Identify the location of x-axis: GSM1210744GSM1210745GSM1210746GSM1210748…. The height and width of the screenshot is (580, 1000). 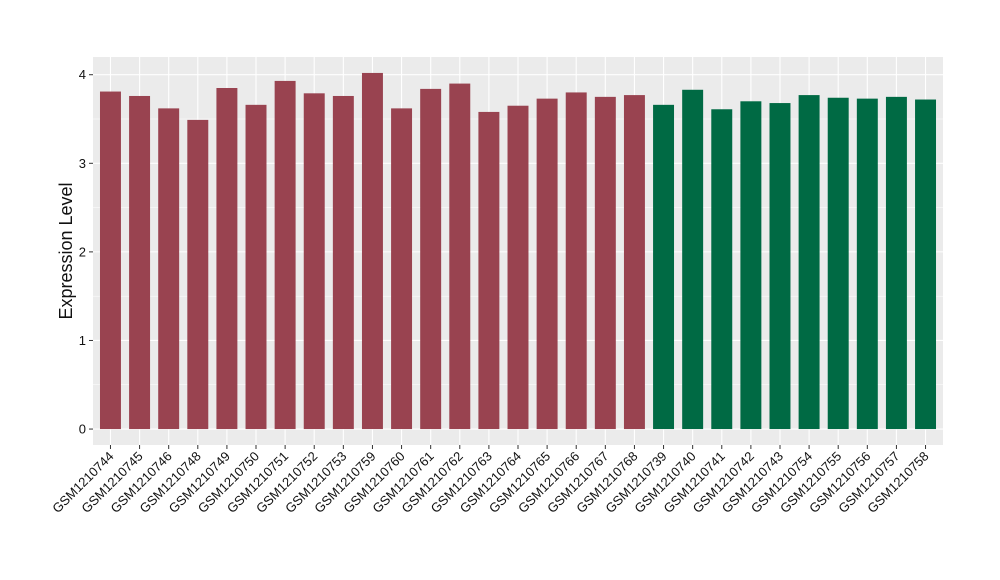
(490, 480).